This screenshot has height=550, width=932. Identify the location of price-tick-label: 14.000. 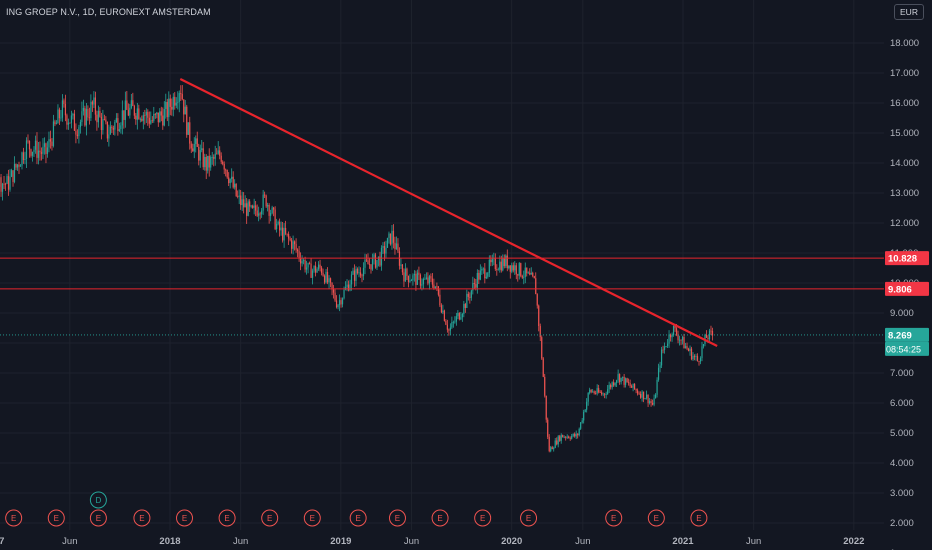
(904, 163).